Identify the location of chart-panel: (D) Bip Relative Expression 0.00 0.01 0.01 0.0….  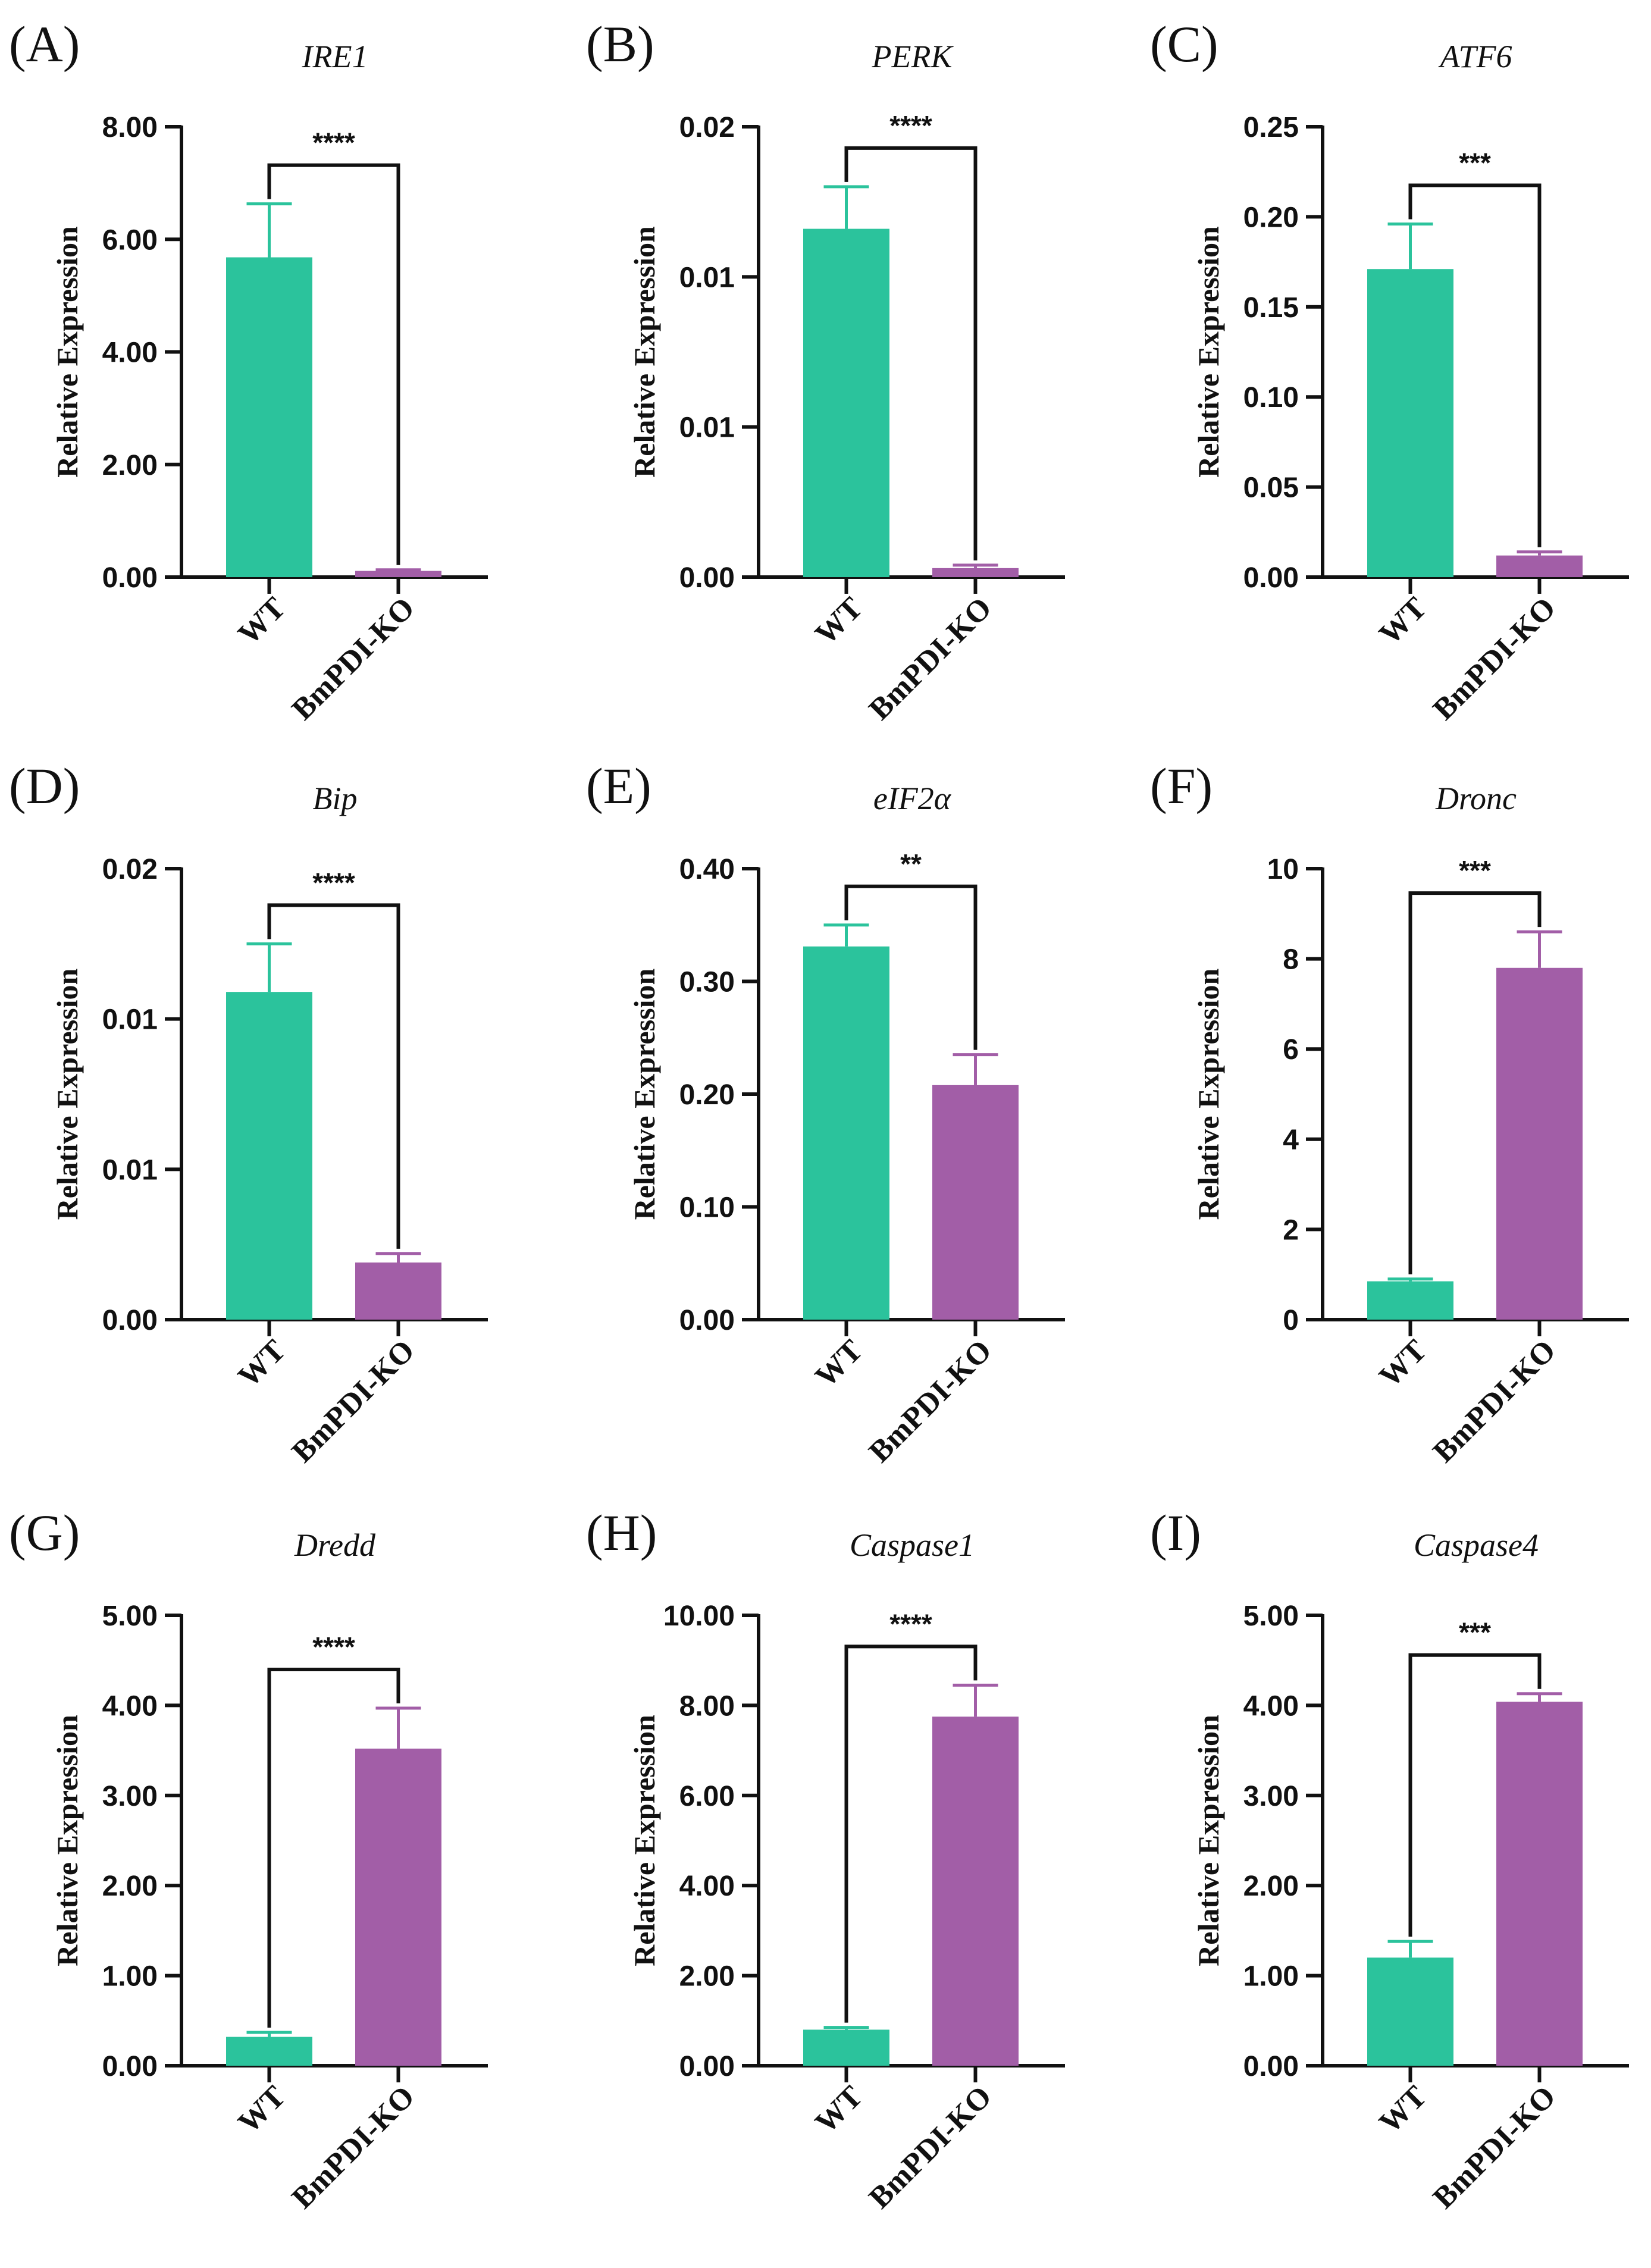
(248, 1113).